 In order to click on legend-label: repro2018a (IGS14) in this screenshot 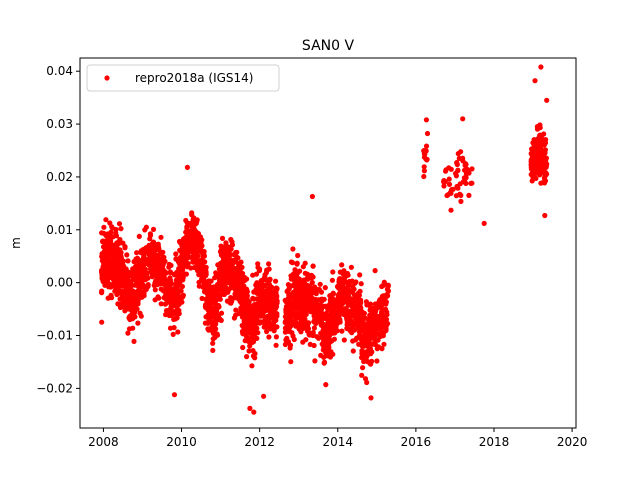, I will do `click(194, 78)`.